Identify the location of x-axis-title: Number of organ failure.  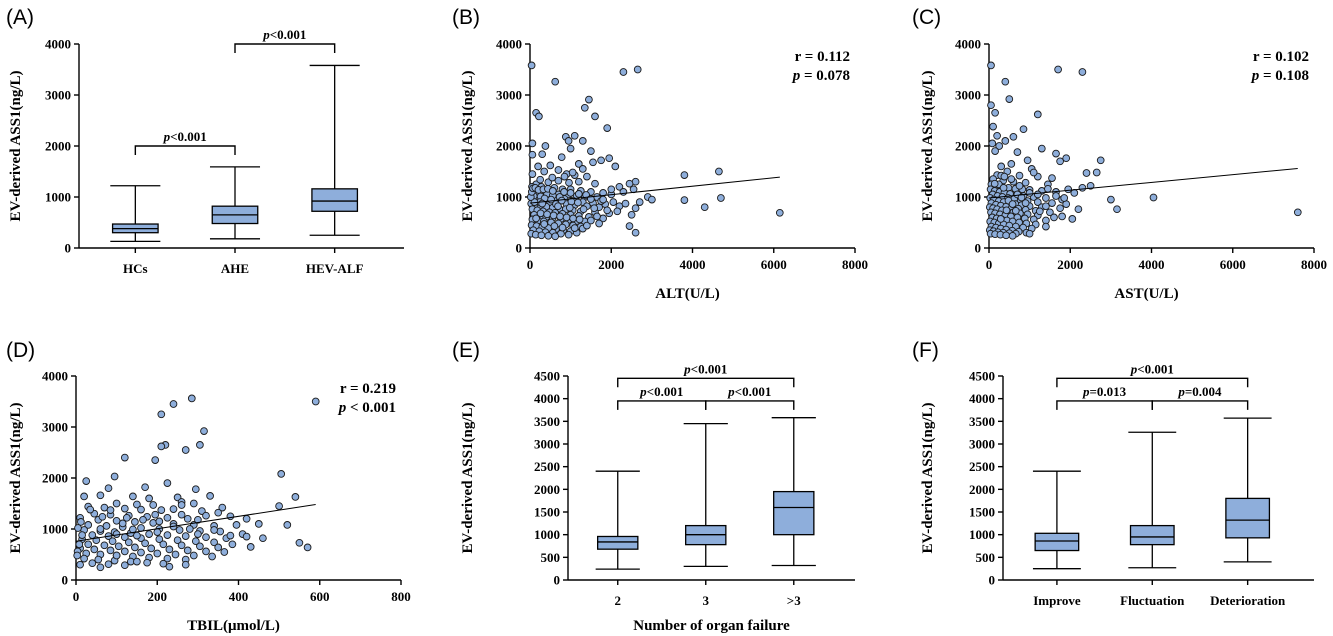
(711, 626).